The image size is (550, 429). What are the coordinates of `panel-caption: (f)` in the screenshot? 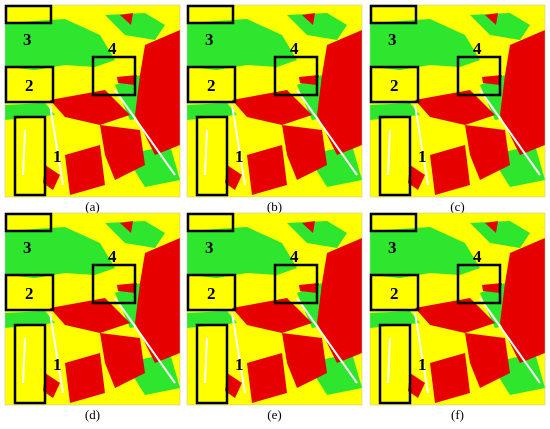 It's located at (457, 414).